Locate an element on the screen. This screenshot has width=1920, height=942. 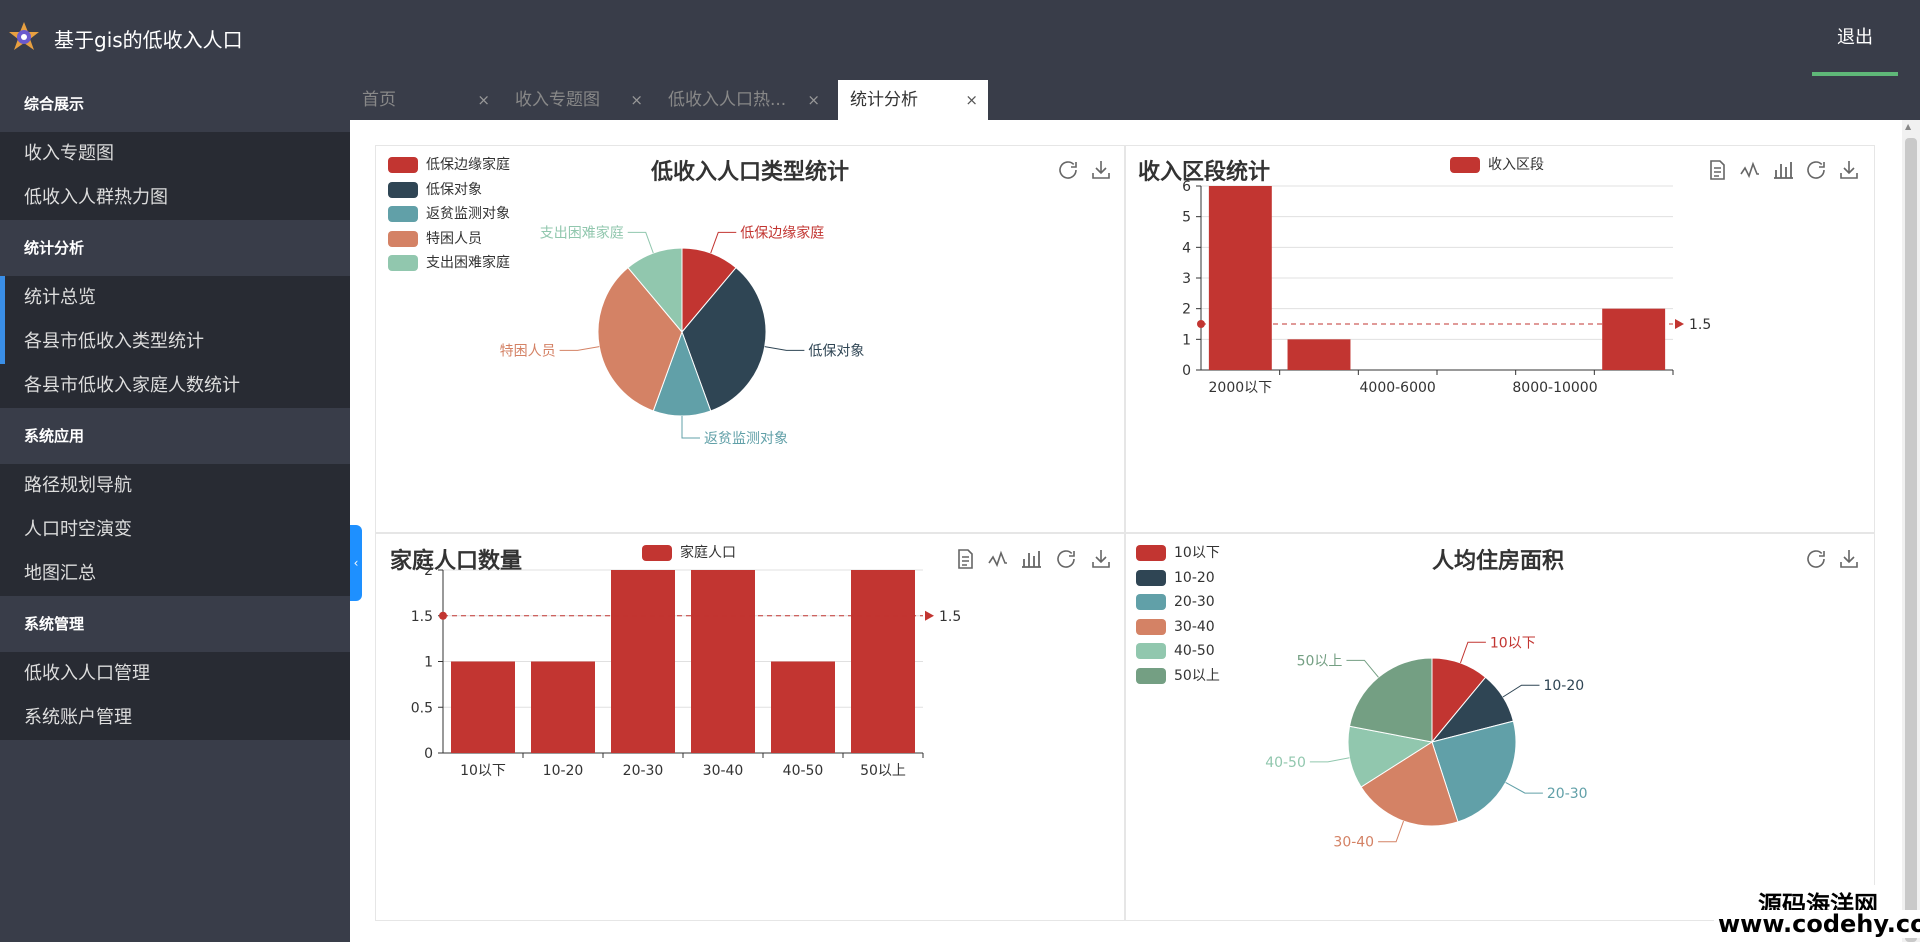
y-tick-label: 0.5 is located at coordinates (422, 708).